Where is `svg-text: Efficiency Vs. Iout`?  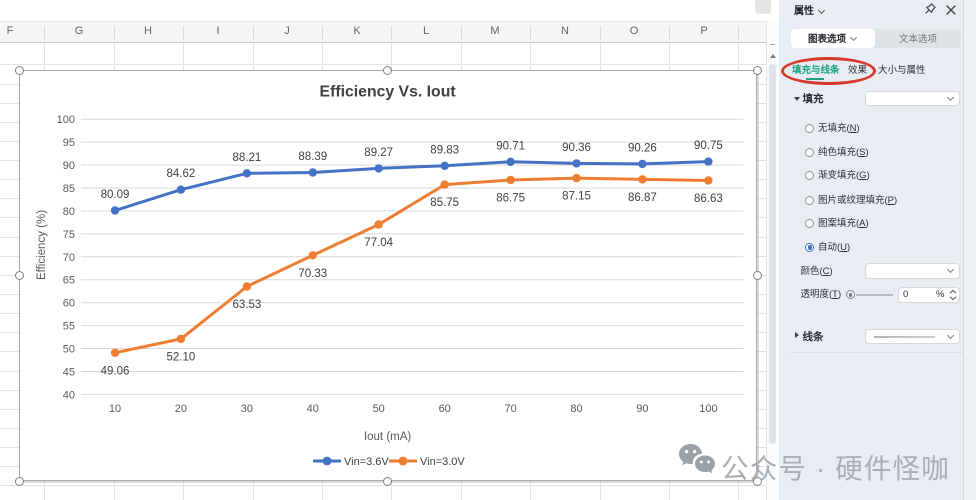 svg-text: Efficiency Vs. Iout is located at coordinates (388, 92).